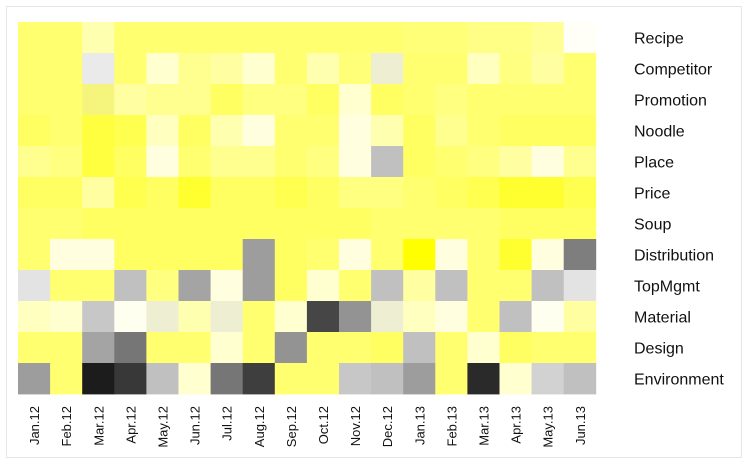 The image size is (745, 462). What do you see at coordinates (227, 423) in the screenshot?
I see `column-label: Jul.12` at bounding box center [227, 423].